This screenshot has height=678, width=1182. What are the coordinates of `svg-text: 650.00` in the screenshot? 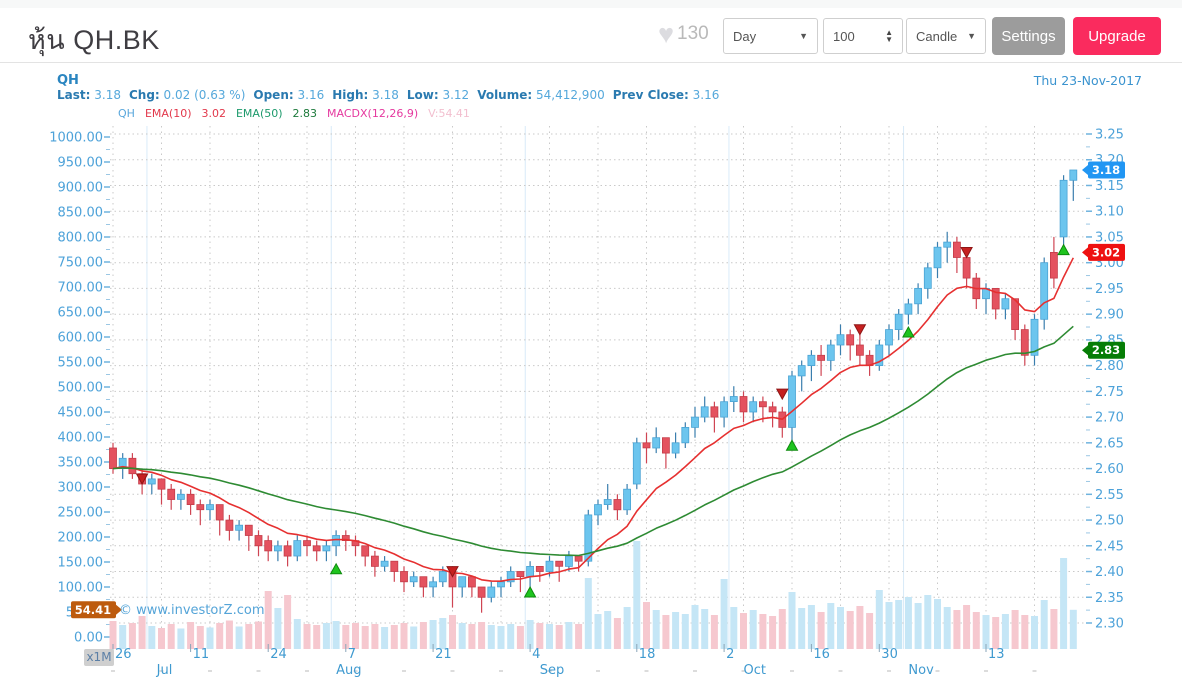 It's located at (81, 313).